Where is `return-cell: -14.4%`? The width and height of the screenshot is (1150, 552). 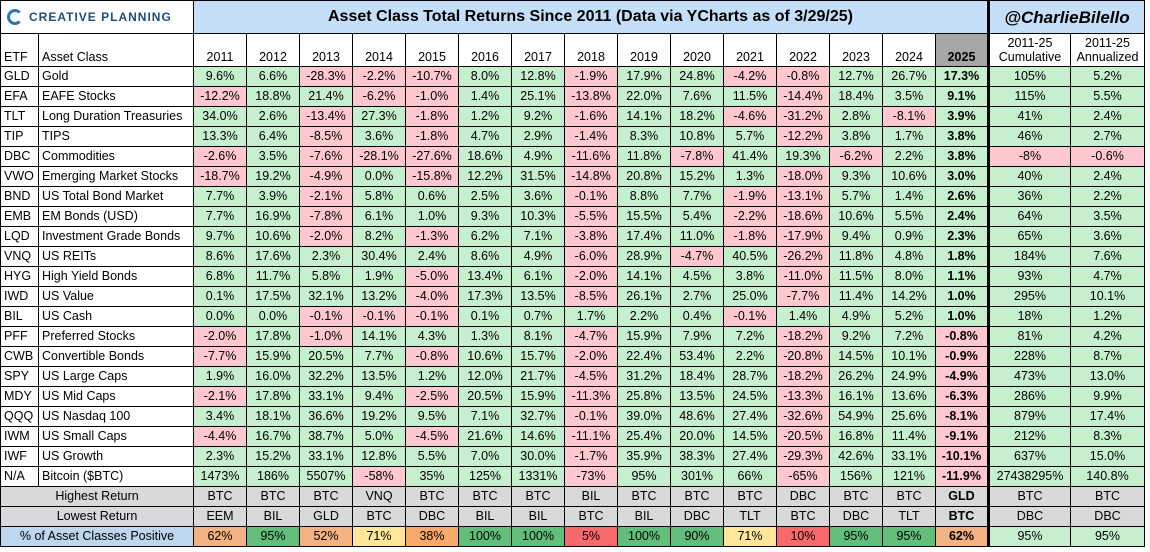 return-cell: -14.4% is located at coordinates (803, 96).